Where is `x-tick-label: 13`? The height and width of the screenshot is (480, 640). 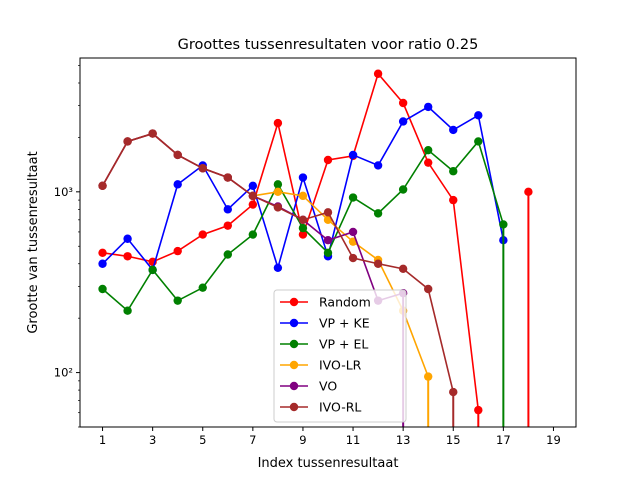 x-tick-label: 13 is located at coordinates (403, 440).